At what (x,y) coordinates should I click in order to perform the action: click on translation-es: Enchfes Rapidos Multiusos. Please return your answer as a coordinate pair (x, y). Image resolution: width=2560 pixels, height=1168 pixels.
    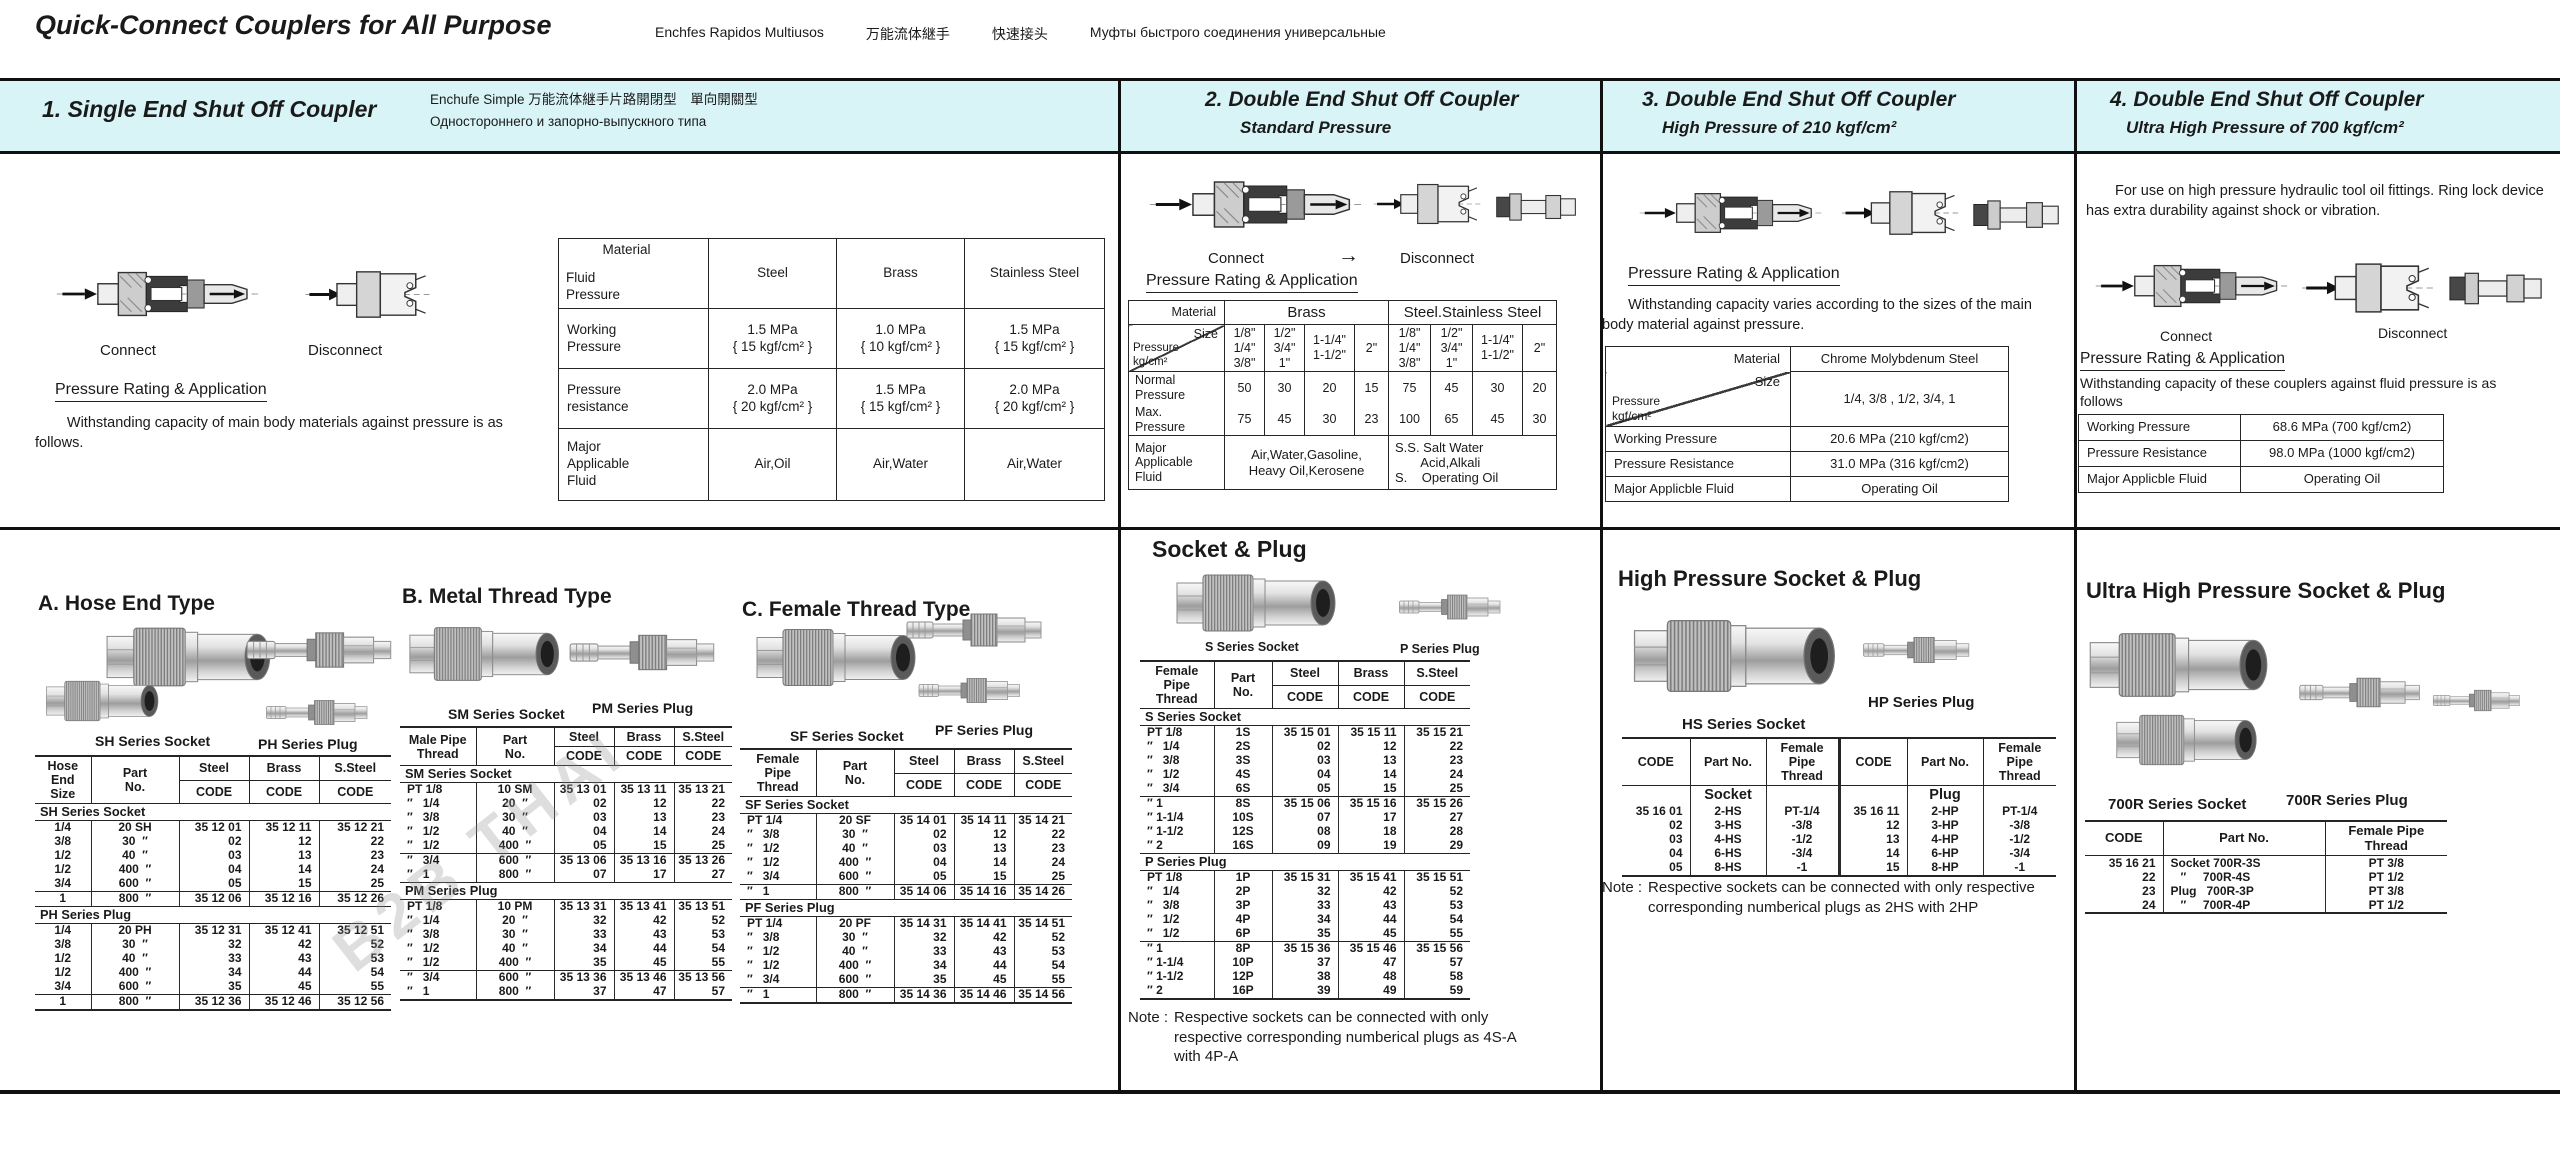
    Looking at the image, I should click on (739, 32).